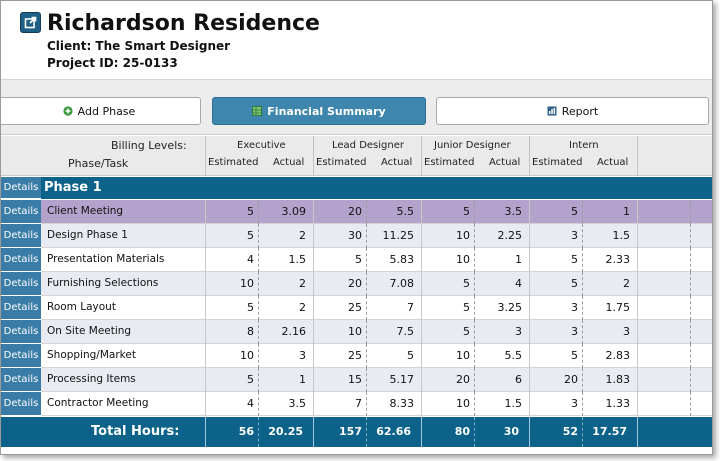  I want to click on actual-hours-cell: 5, so click(410, 355).